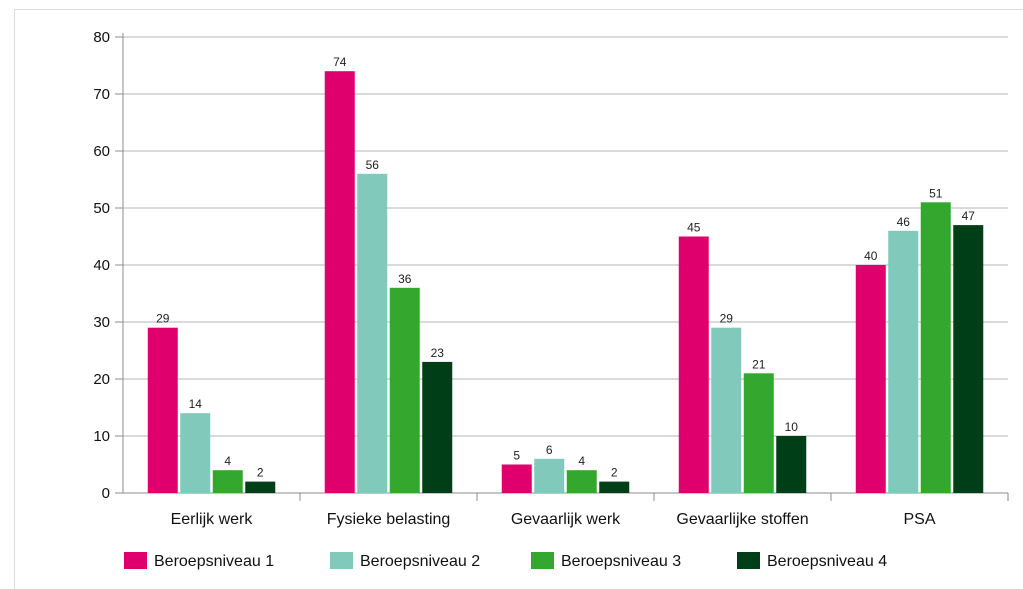 The image size is (1023, 589). Describe the element at coordinates (101, 322) in the screenshot. I see `y-tick-label: 30` at that location.